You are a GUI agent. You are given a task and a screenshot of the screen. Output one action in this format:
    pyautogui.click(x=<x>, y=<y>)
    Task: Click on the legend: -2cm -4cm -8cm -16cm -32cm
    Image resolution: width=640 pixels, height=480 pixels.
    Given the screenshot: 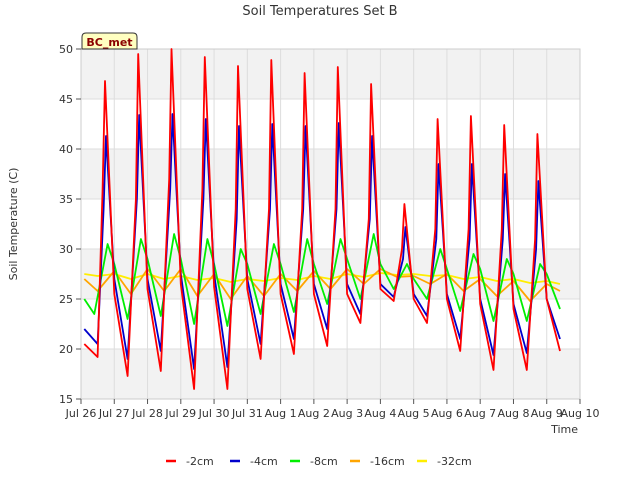 What is the action you would take?
    pyautogui.click(x=319, y=461)
    